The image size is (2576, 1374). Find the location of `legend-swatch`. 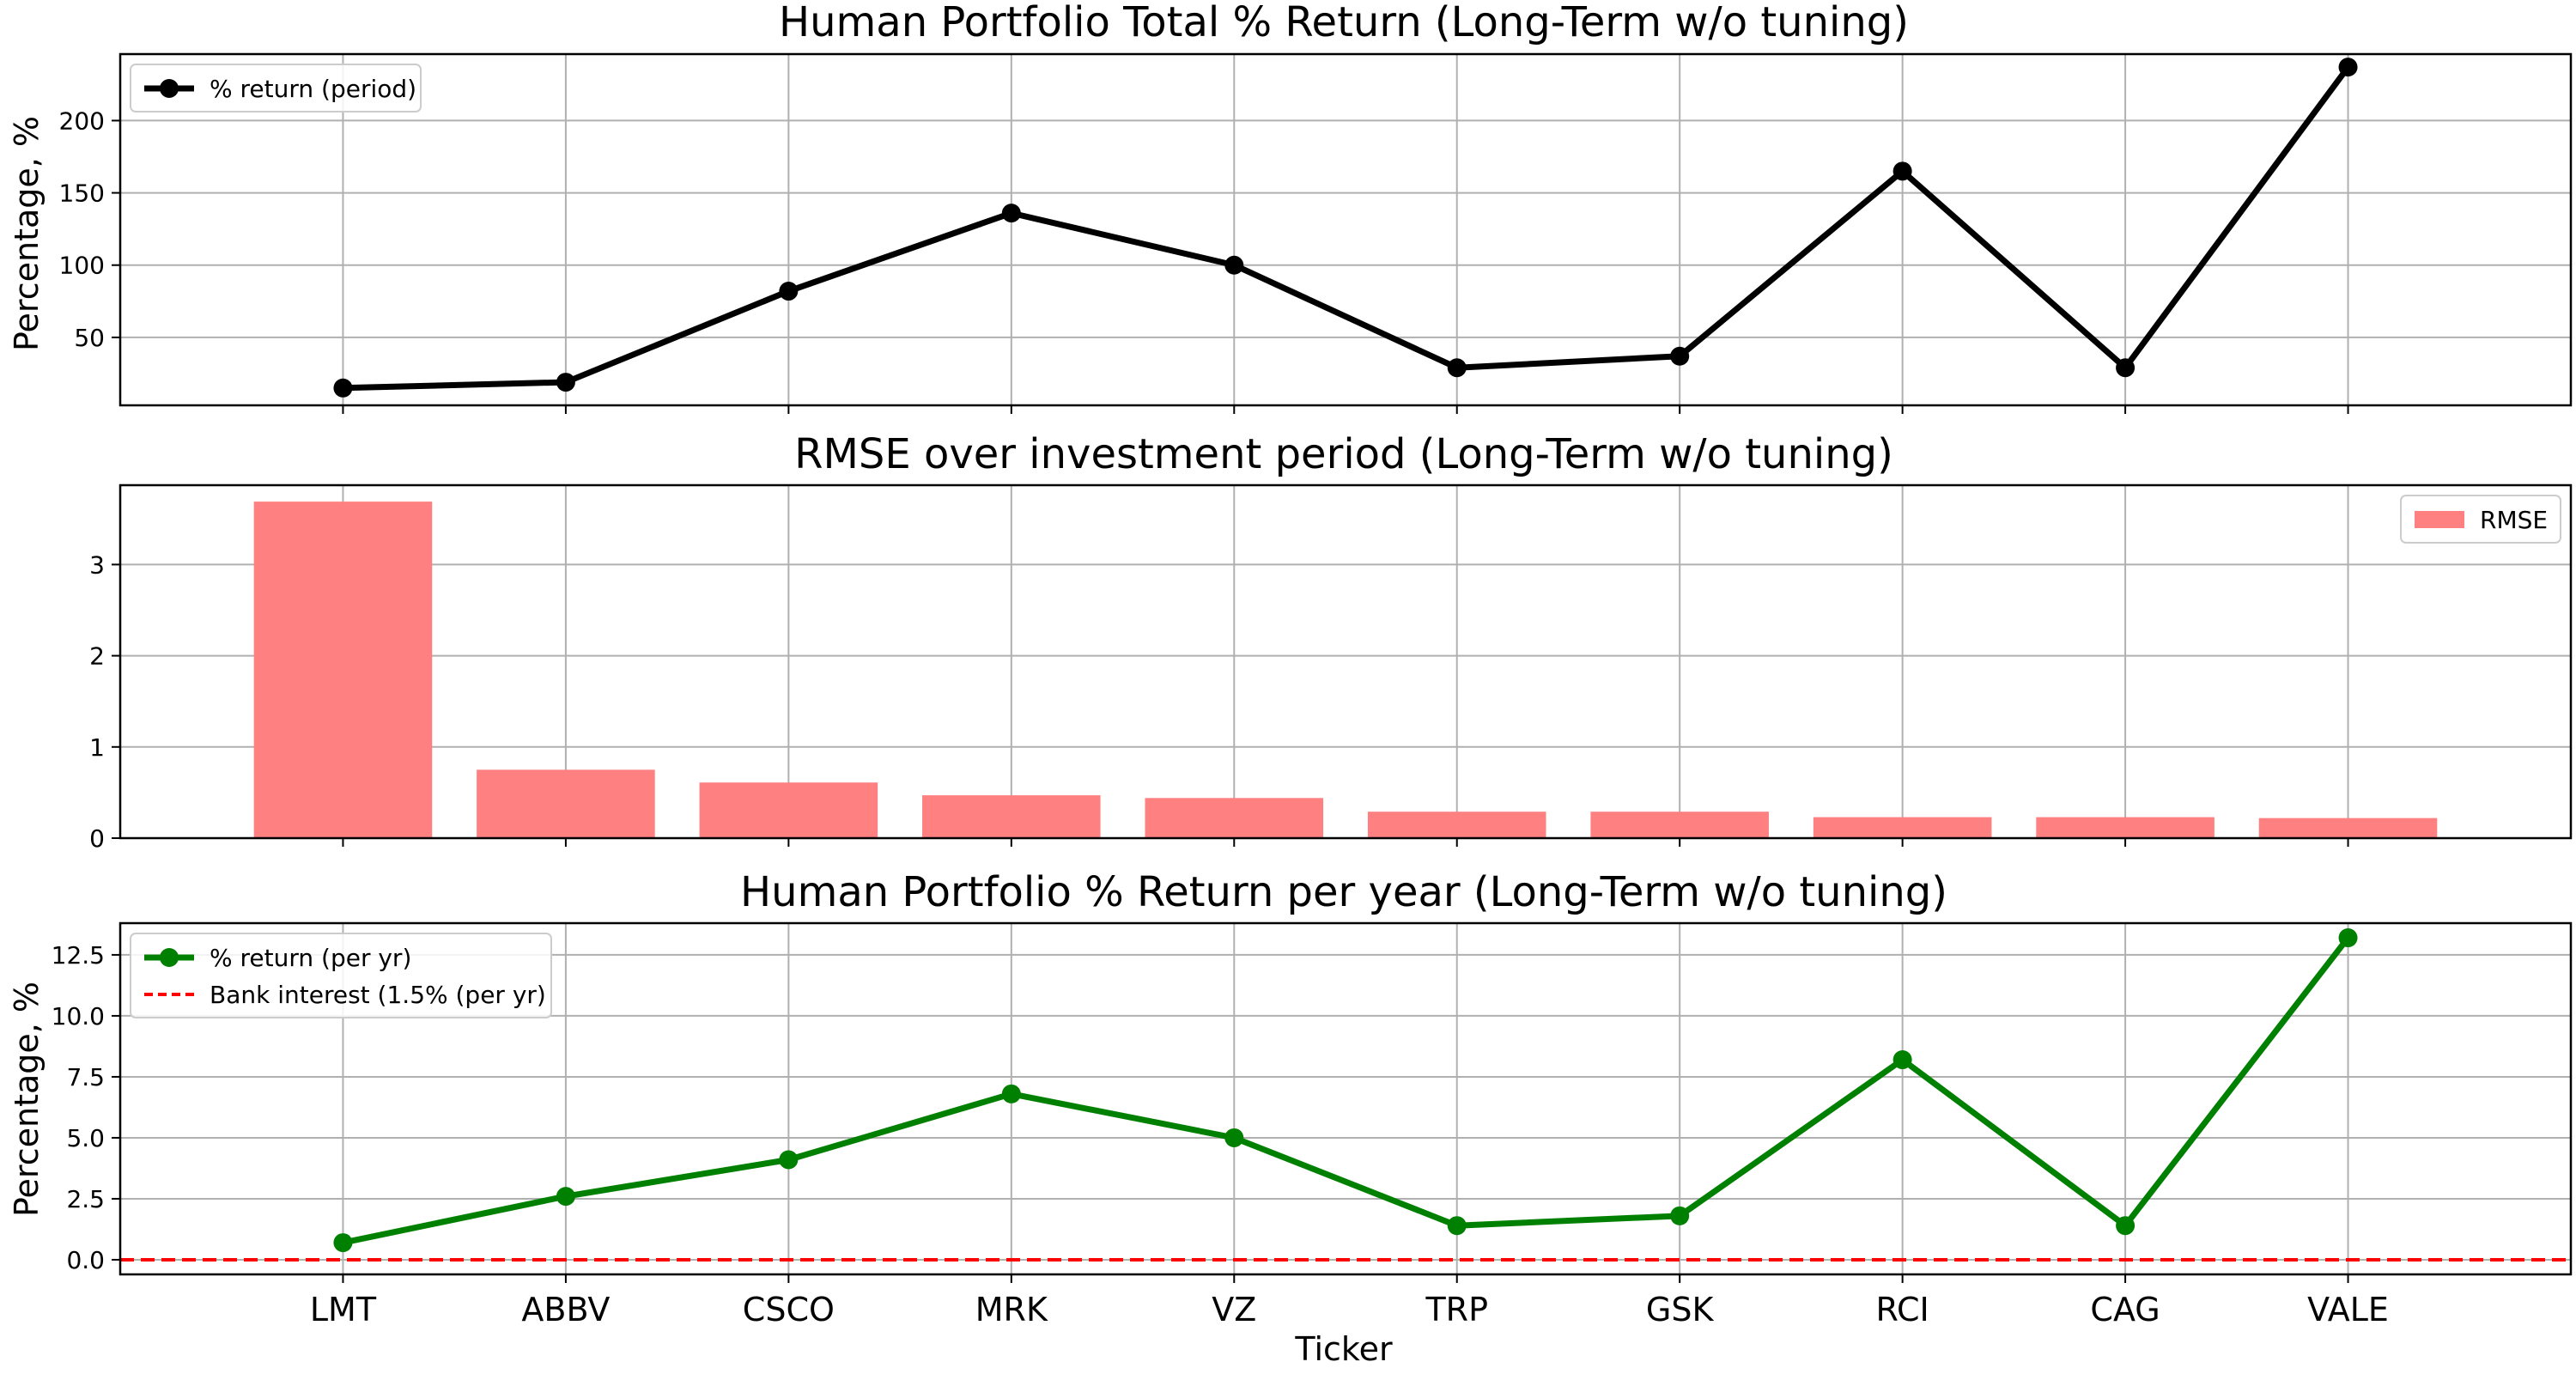

legend-swatch is located at coordinates (2440, 519).